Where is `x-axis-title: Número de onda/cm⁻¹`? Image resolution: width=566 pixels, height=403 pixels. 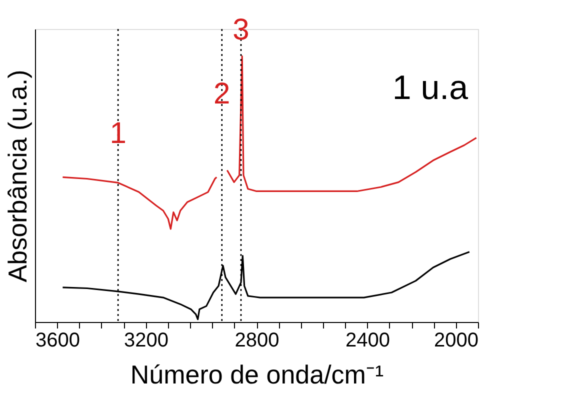 x-axis-title: Número de onda/cm⁻¹ is located at coordinates (257, 375).